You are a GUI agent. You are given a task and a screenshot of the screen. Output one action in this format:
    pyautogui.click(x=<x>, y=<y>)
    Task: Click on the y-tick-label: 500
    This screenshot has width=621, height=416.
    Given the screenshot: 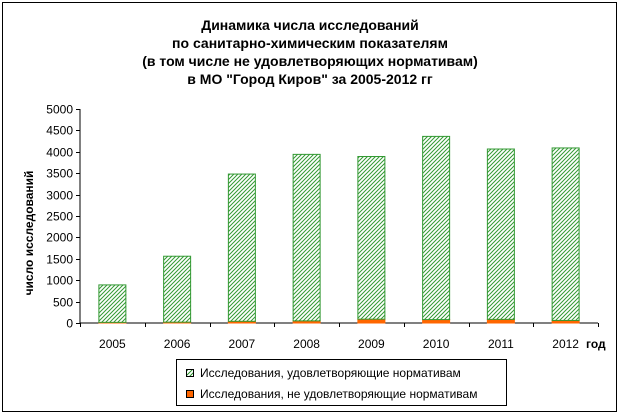 What is the action you would take?
    pyautogui.click(x=63, y=303)
    